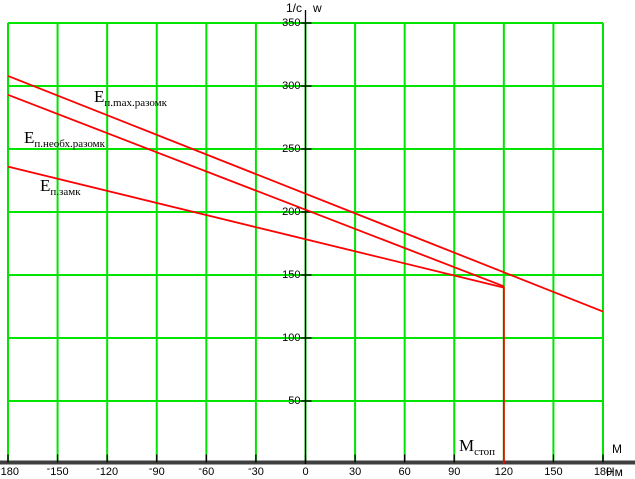 The image size is (635, 479). Describe the element at coordinates (291, 338) in the screenshot. I see `y-tick-label: 100` at that location.